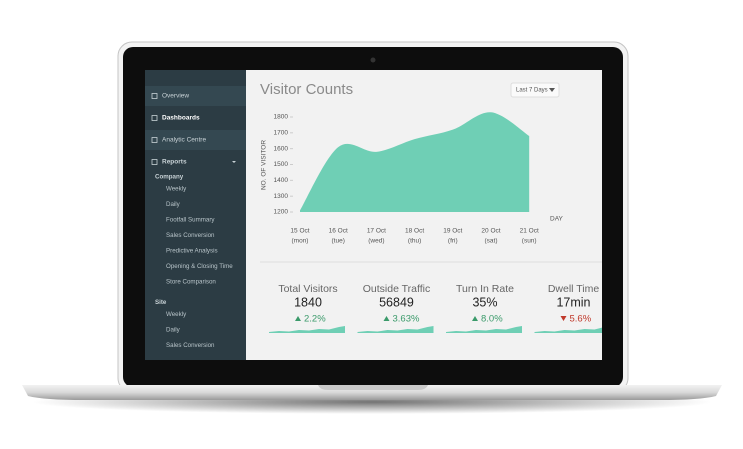  I want to click on kpi-label: Dwell Time, so click(574, 289).